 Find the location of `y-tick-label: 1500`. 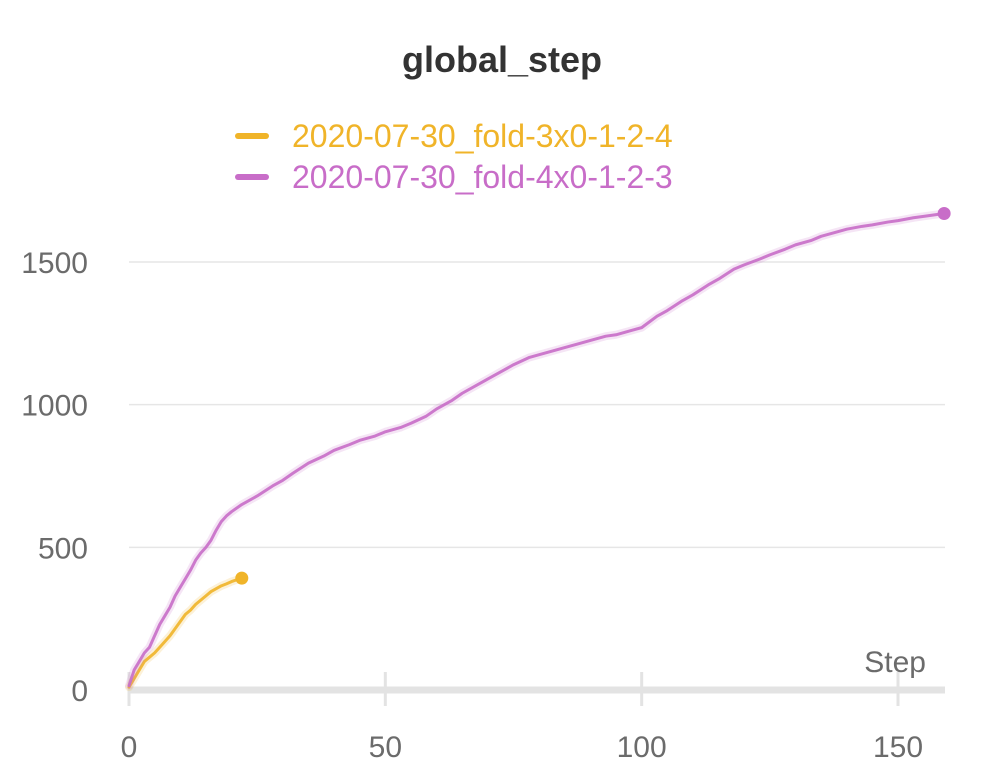

y-tick-label: 1500 is located at coordinates (54, 263).